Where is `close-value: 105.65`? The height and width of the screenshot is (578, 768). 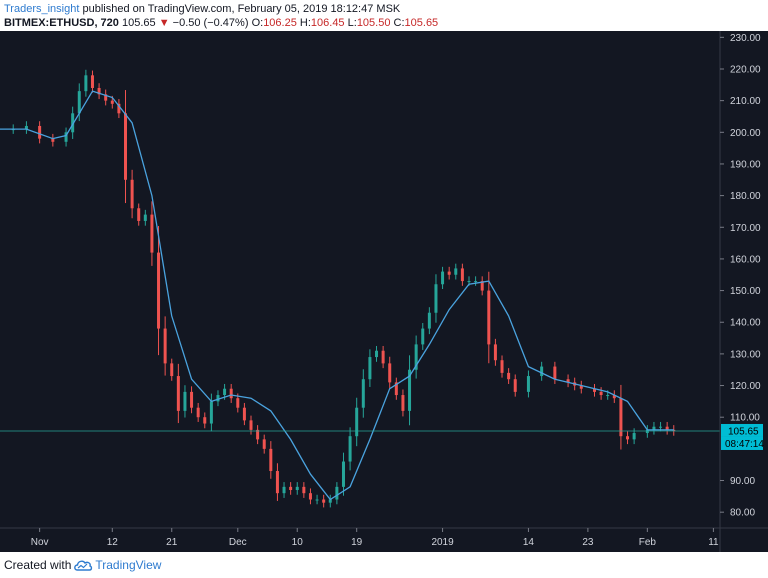
close-value: 105.65 is located at coordinates (421, 23).